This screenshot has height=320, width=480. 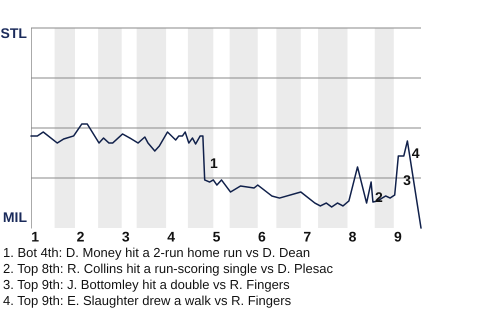 What do you see at coordinates (168, 268) in the screenshot?
I see `text: 2. Top 8th: R. Collins hit a run-scoring single vs D. Plesac` at bounding box center [168, 268].